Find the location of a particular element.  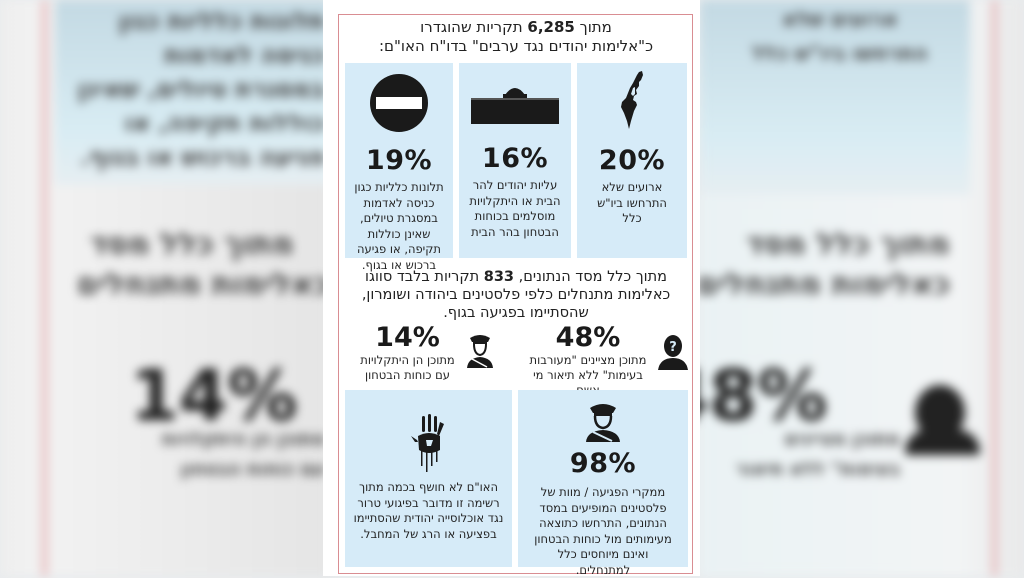

title-line2: כ"אלימות יהודים נגד ערבים" בדו"ח האו"ם: is located at coordinates (516, 46).